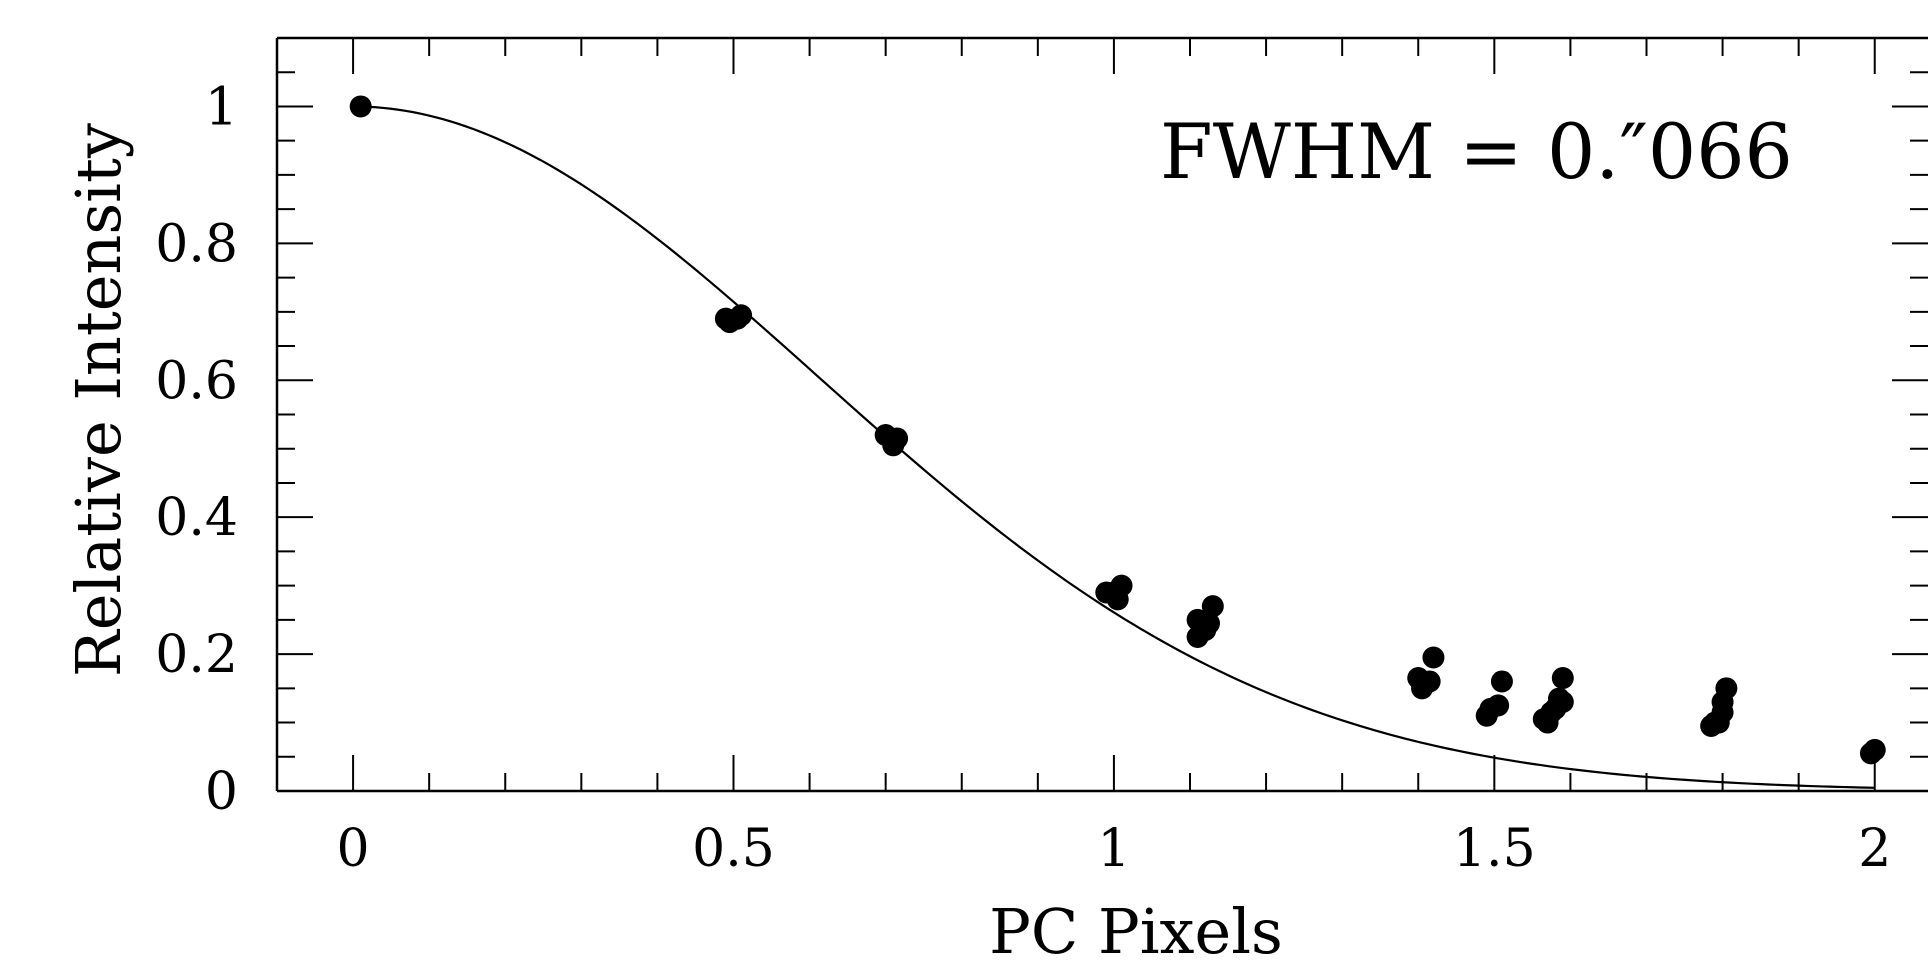  I want to click on x-tick-label: 0, so click(353, 849).